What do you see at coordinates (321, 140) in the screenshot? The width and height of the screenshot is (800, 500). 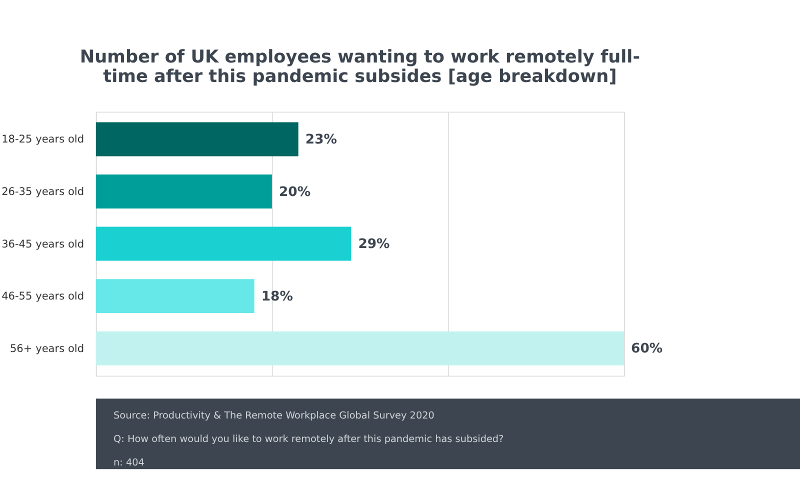 I see `data-label: 23%` at bounding box center [321, 140].